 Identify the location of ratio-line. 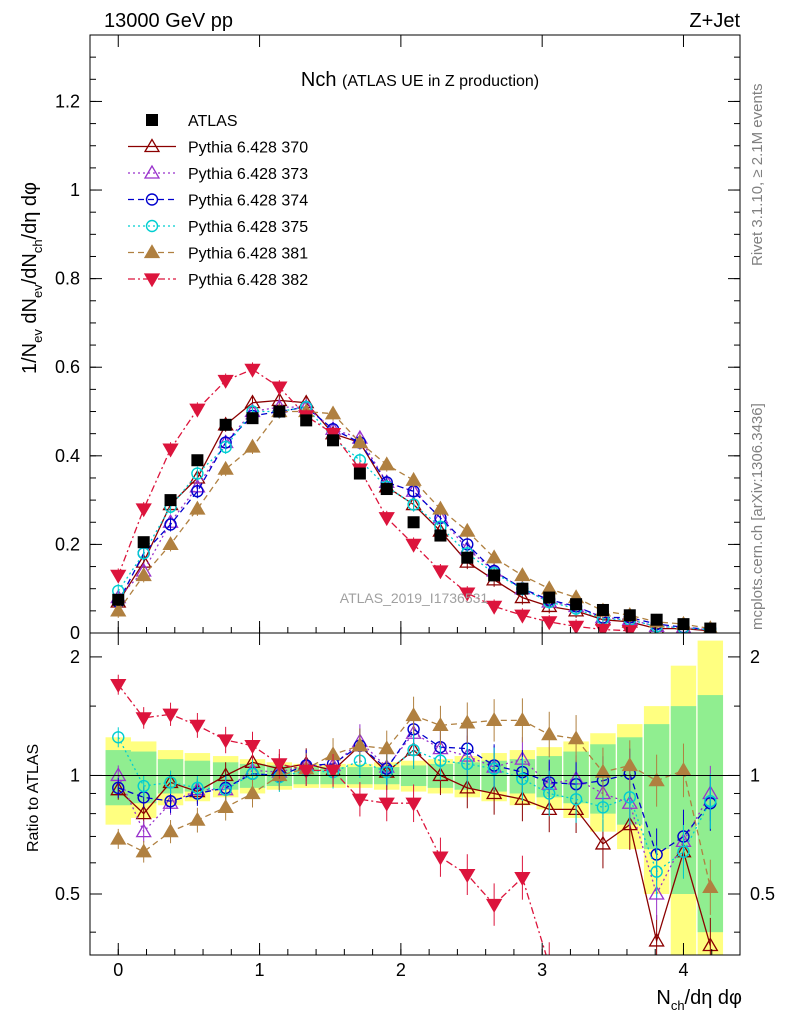
(414, 792).